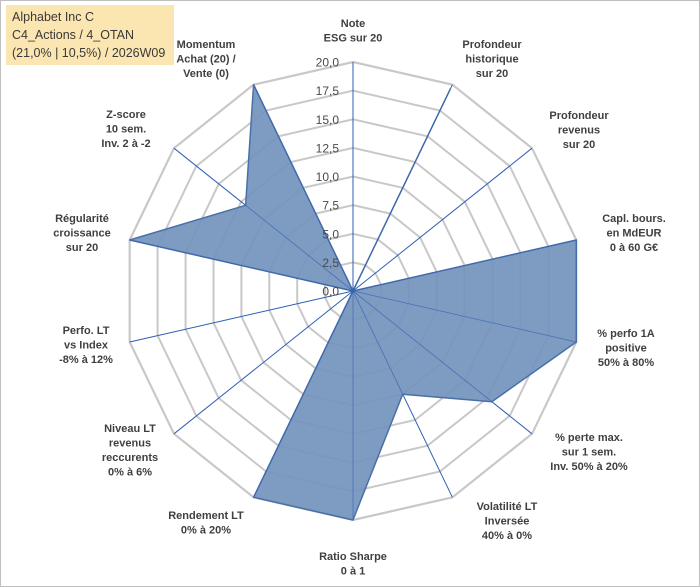 This screenshot has width=700, height=587. Describe the element at coordinates (130, 451) in the screenshot. I see `axis-label-10: Niveau LT revenus reccurents 0% à 6%` at that location.